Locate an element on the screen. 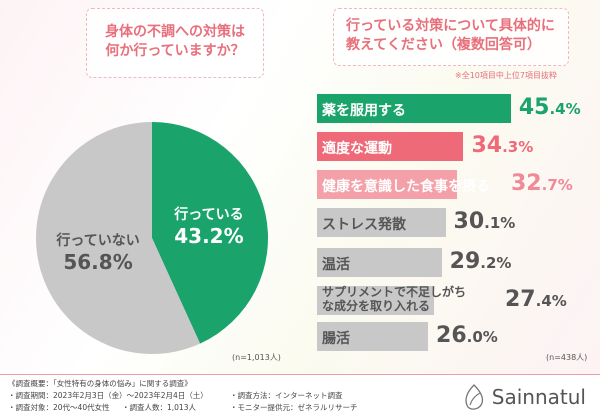 The height and width of the screenshot is (416, 600). bar-label-1: 適度な運動 is located at coordinates (357, 149).